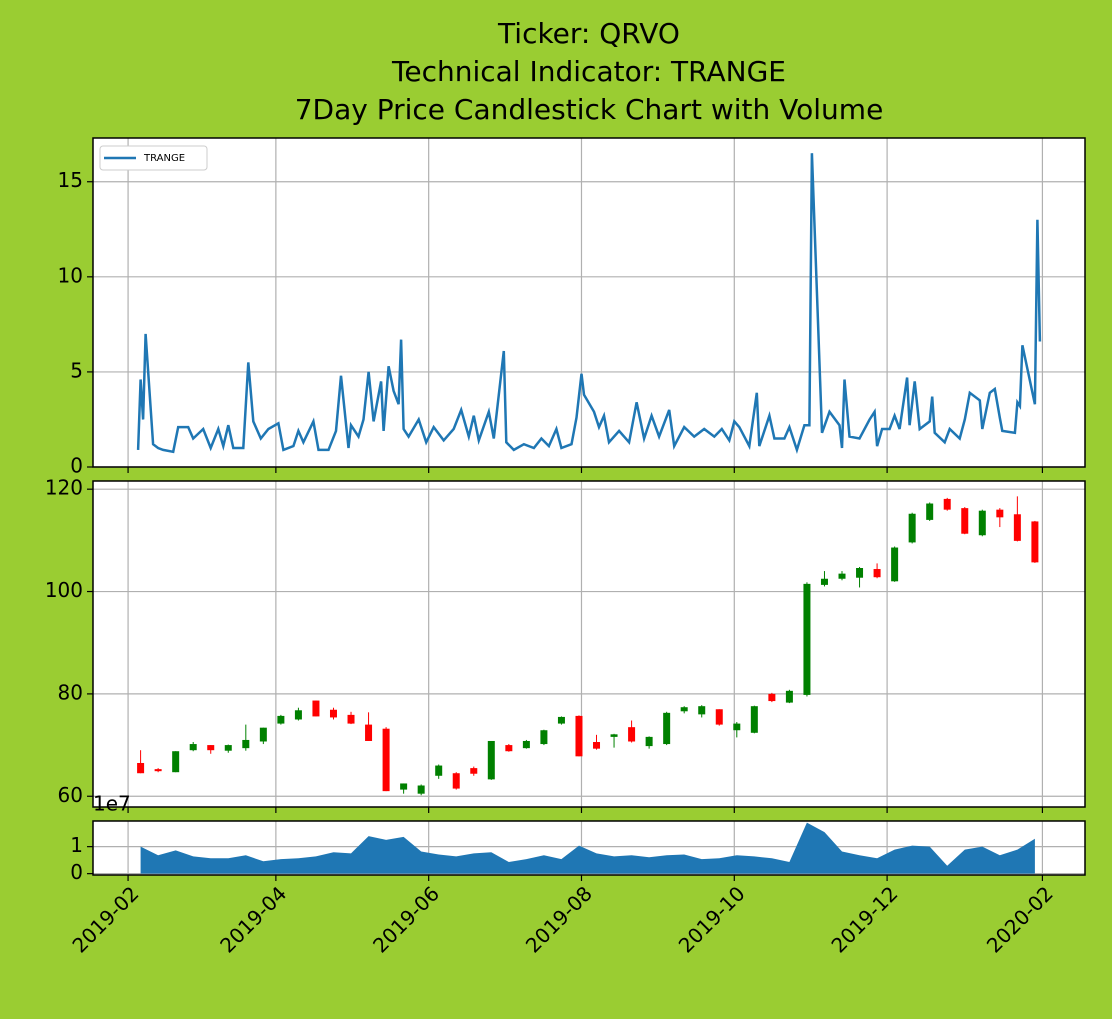  I want to click on y-tick-label: 10, so click(70, 275).